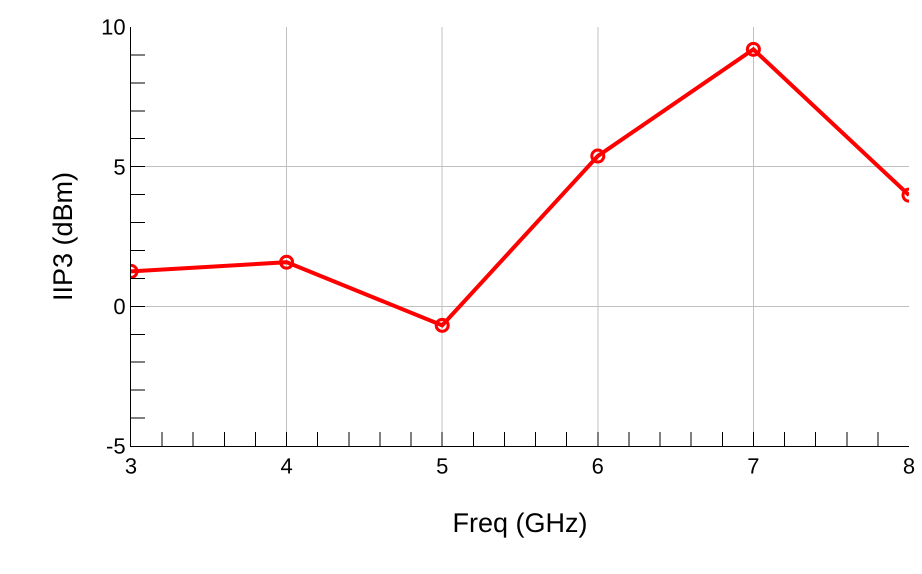 The height and width of the screenshot is (574, 922). I want to click on x-axis-title: Freq (GHz), so click(520, 523).